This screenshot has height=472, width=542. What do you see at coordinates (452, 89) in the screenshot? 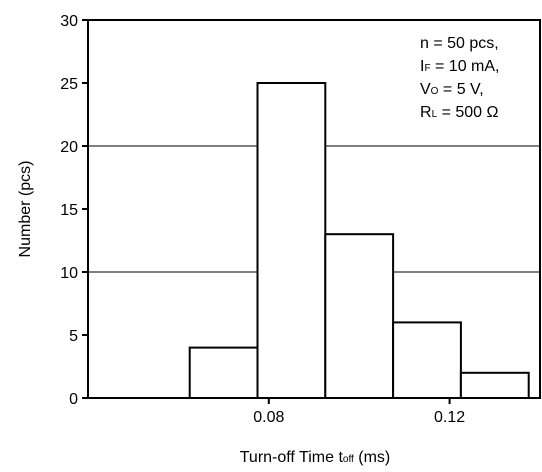
I see `annotation-line-3: VO = 5 V,` at bounding box center [452, 89].